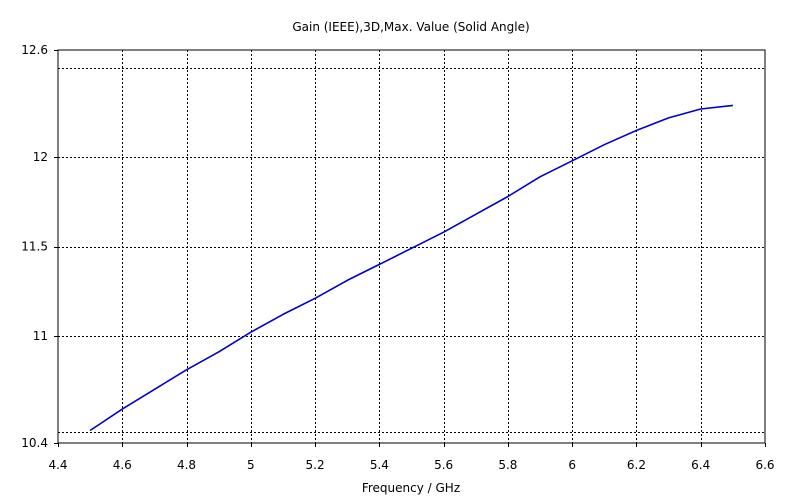  Describe the element at coordinates (410, 27) in the screenshot. I see `chart-title: Gain (IEEE),3D,Max. Value (Solid Angle)` at that location.